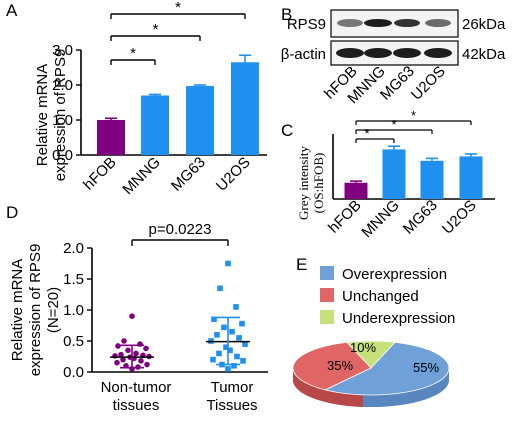 The width and height of the screenshot is (519, 421). What do you see at coordinates (428, 83) in the screenshot?
I see `blot-lane-label: U2OS` at bounding box center [428, 83].